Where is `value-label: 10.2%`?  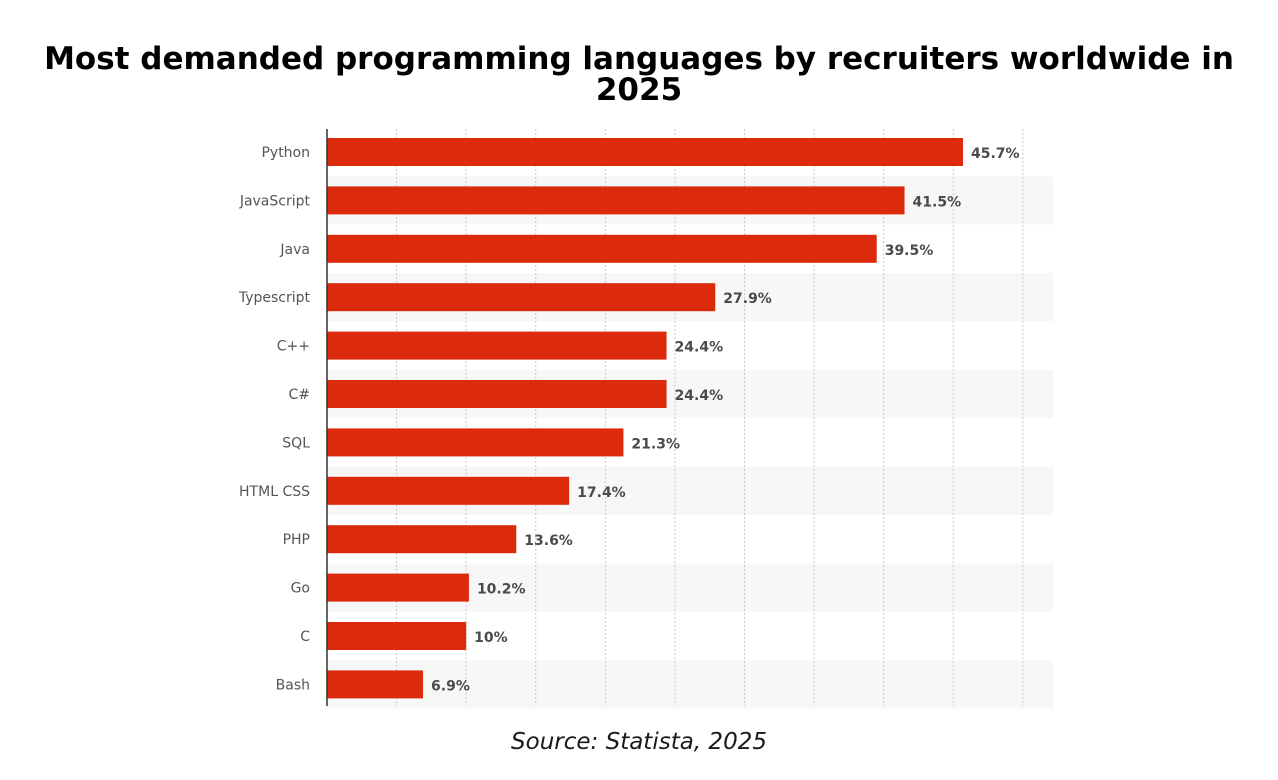
value-label: 10.2% is located at coordinates (501, 590).